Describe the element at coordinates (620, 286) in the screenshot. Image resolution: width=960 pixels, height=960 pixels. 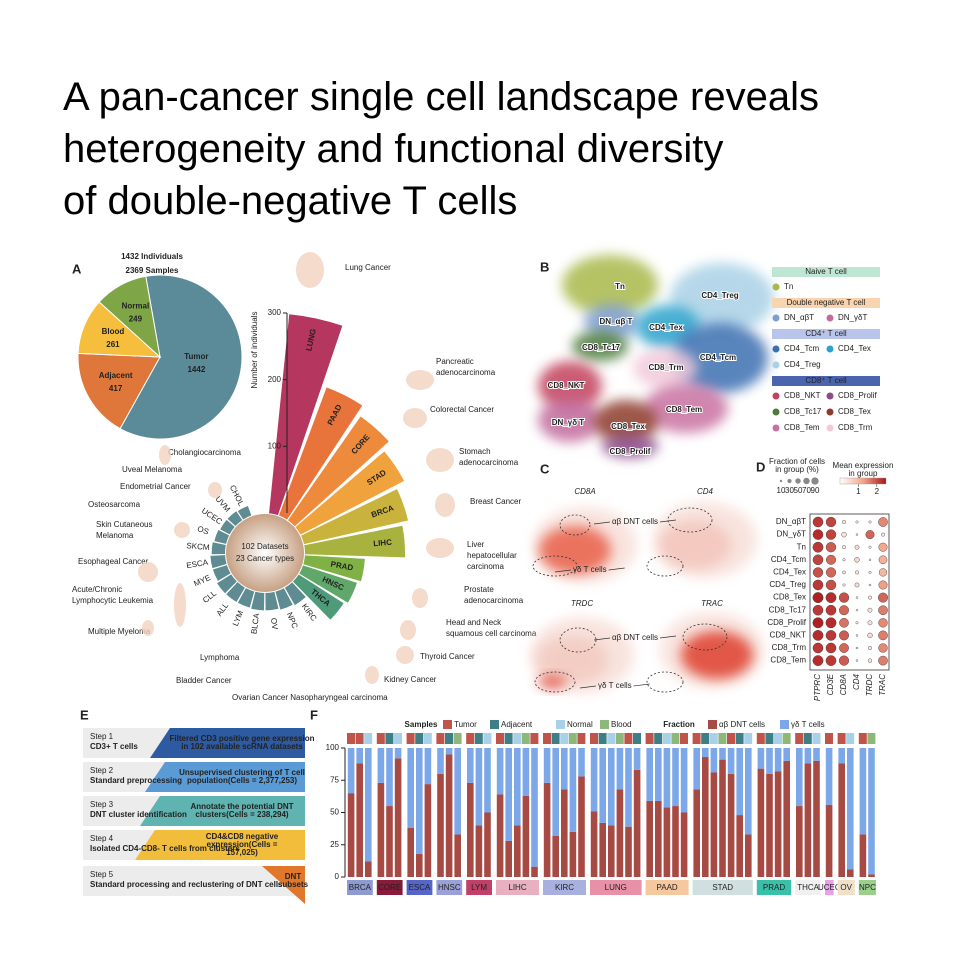
I see `umap-label: Tn` at that location.